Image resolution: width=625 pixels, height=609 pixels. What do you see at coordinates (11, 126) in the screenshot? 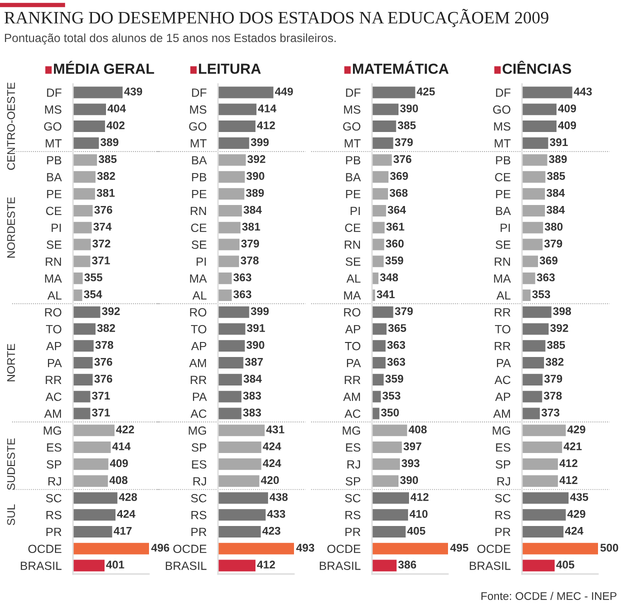
I see `annotation: CENTRO-OESTE` at bounding box center [11, 126].